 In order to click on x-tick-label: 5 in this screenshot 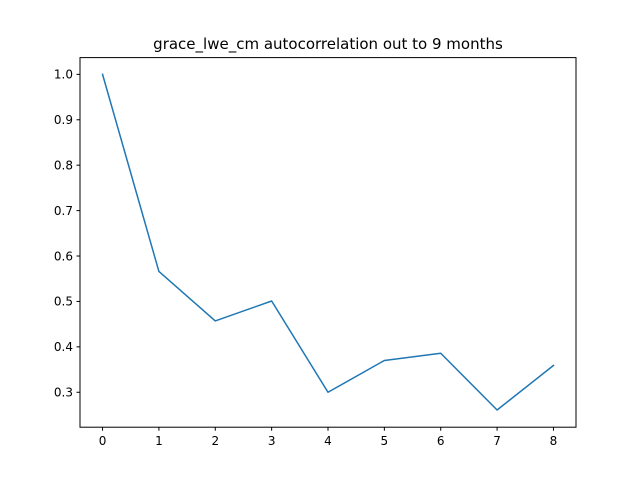, I will do `click(385, 441)`.